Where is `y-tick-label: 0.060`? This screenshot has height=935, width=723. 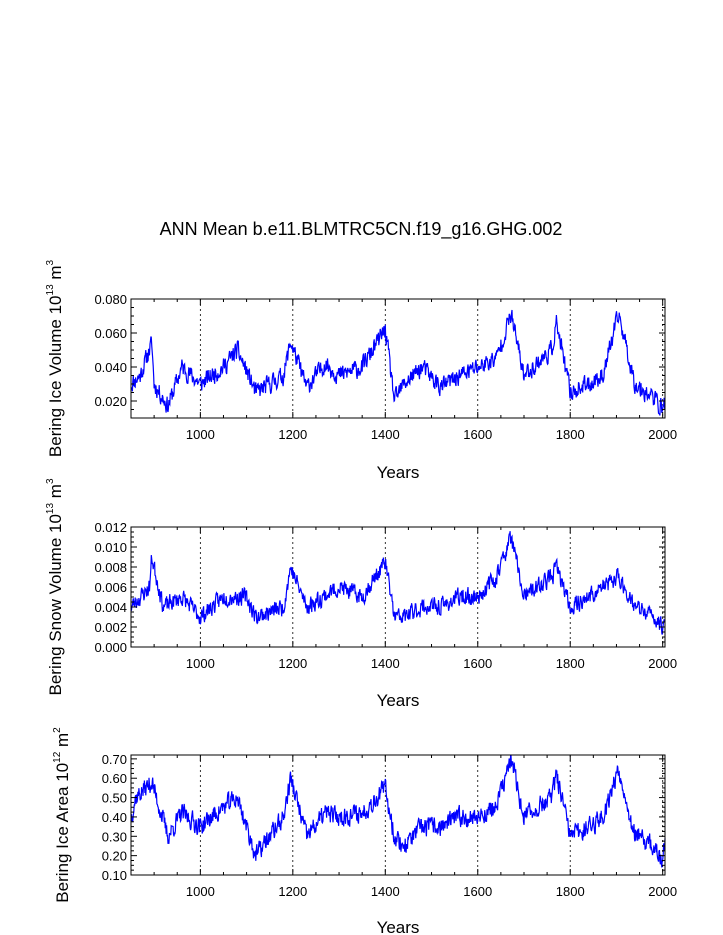
y-tick-label: 0.060 is located at coordinates (110, 333).